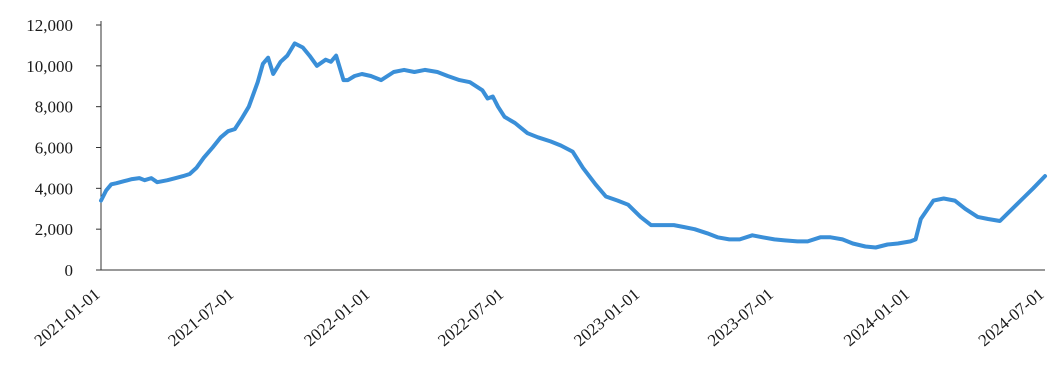  I want to click on x-tick-label: 2023-01-01, so click(606, 318).